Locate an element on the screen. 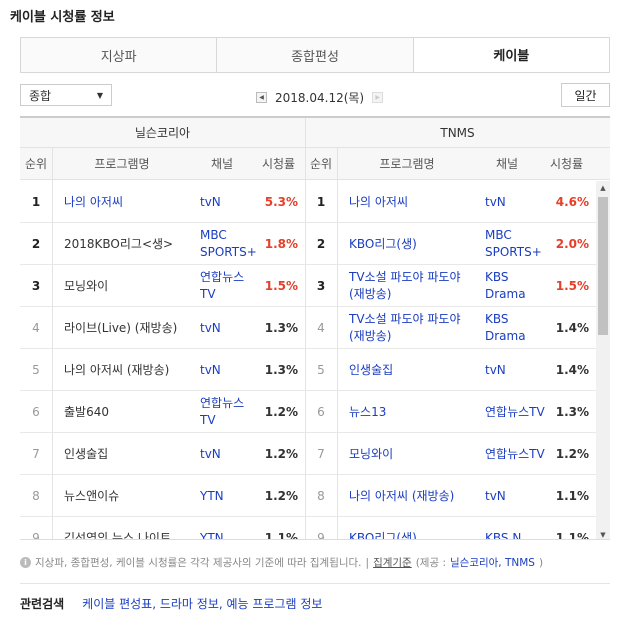 The image size is (625, 628). col-program: 프로그램명 is located at coordinates (407, 164).